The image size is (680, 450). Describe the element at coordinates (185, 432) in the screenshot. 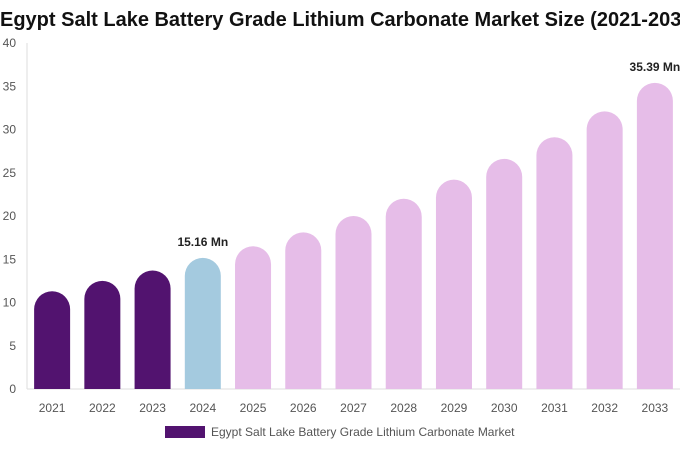

I see `legend-swatch` at that location.